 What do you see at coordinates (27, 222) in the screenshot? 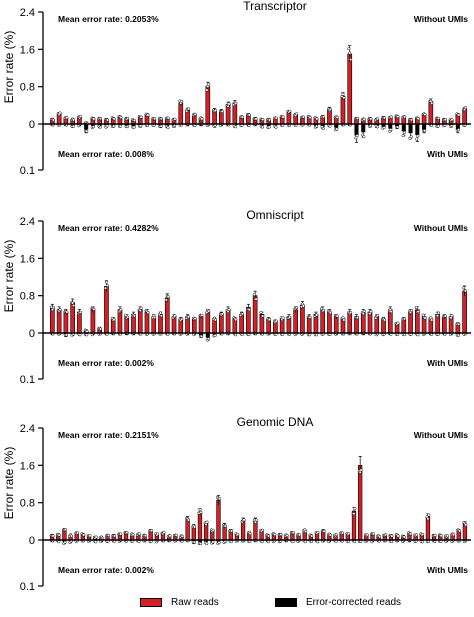
I see `y-tick-label: 2.4` at bounding box center [27, 222].